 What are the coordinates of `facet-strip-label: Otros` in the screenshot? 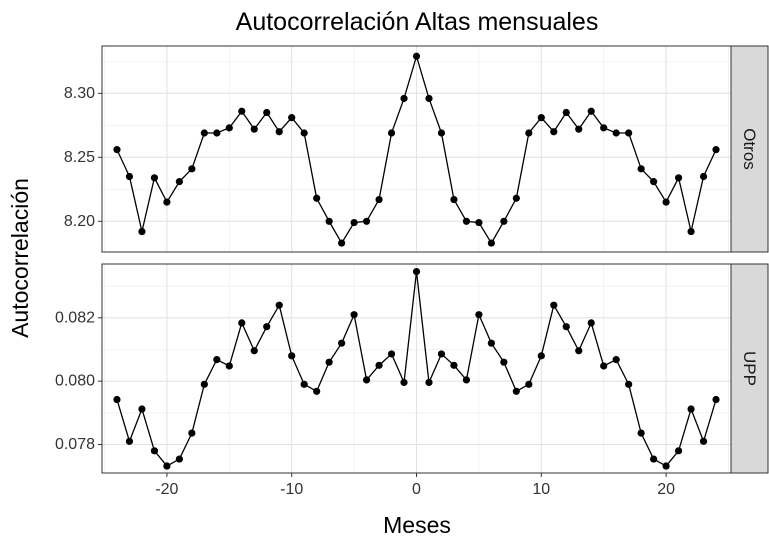 It's located at (749, 149).